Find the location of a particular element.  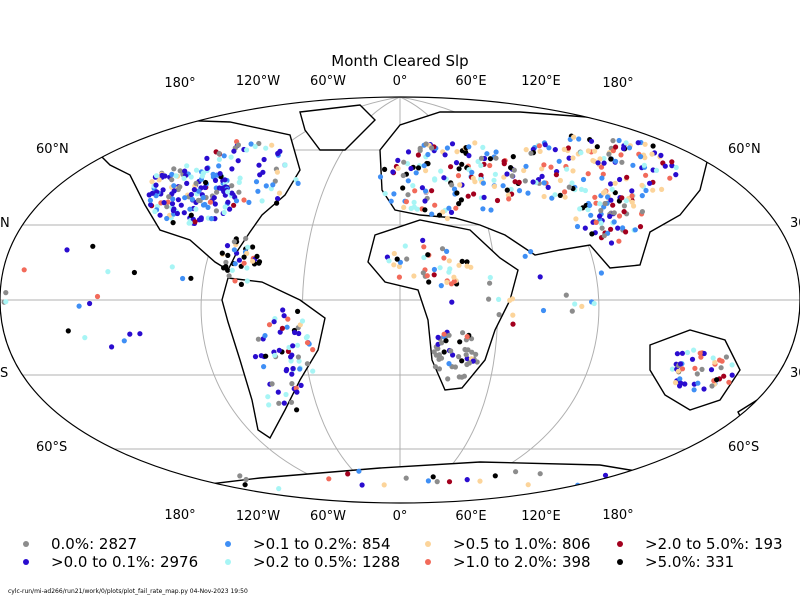

lon-label-bottom: 60°W is located at coordinates (328, 516).